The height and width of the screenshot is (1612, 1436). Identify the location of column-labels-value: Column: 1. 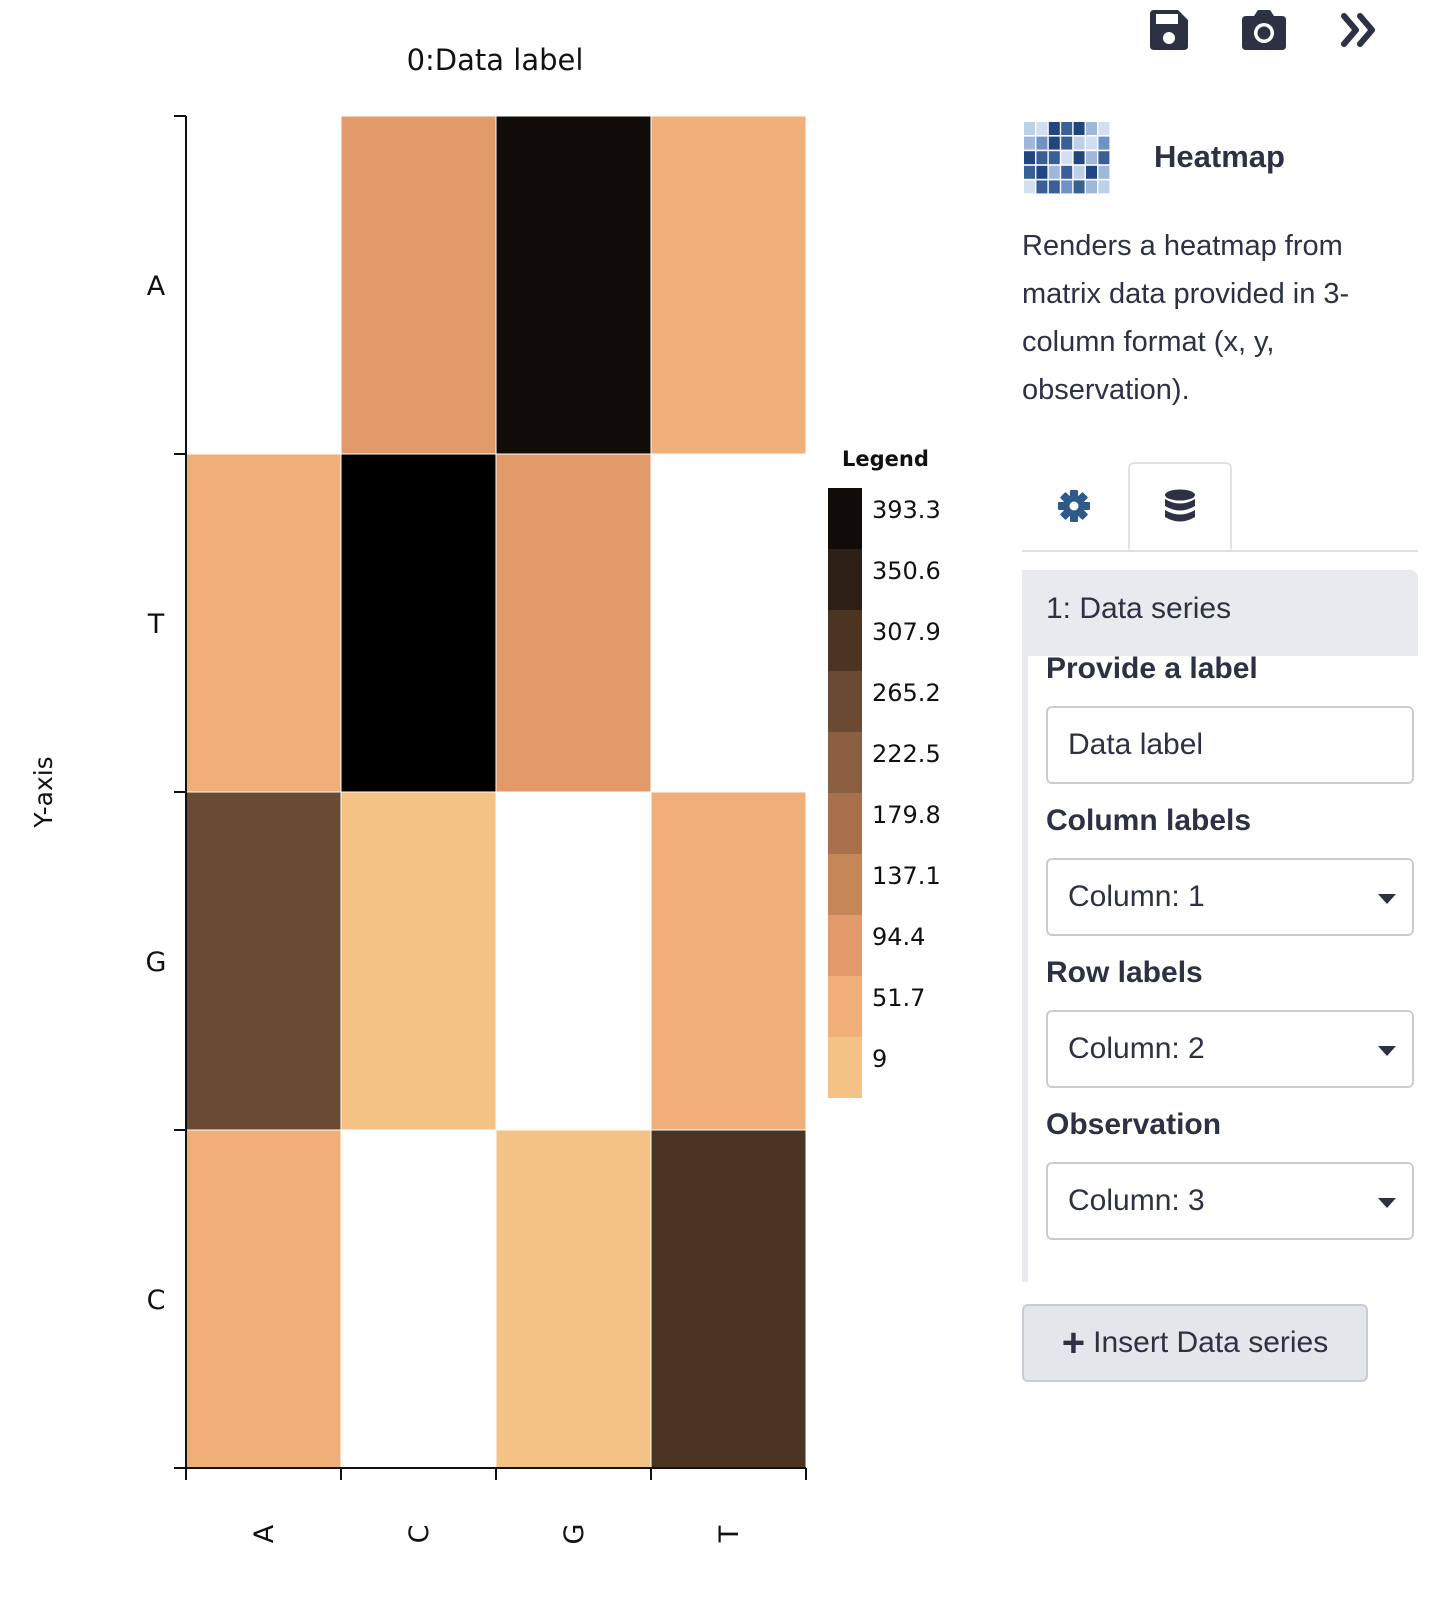
(1136, 896).